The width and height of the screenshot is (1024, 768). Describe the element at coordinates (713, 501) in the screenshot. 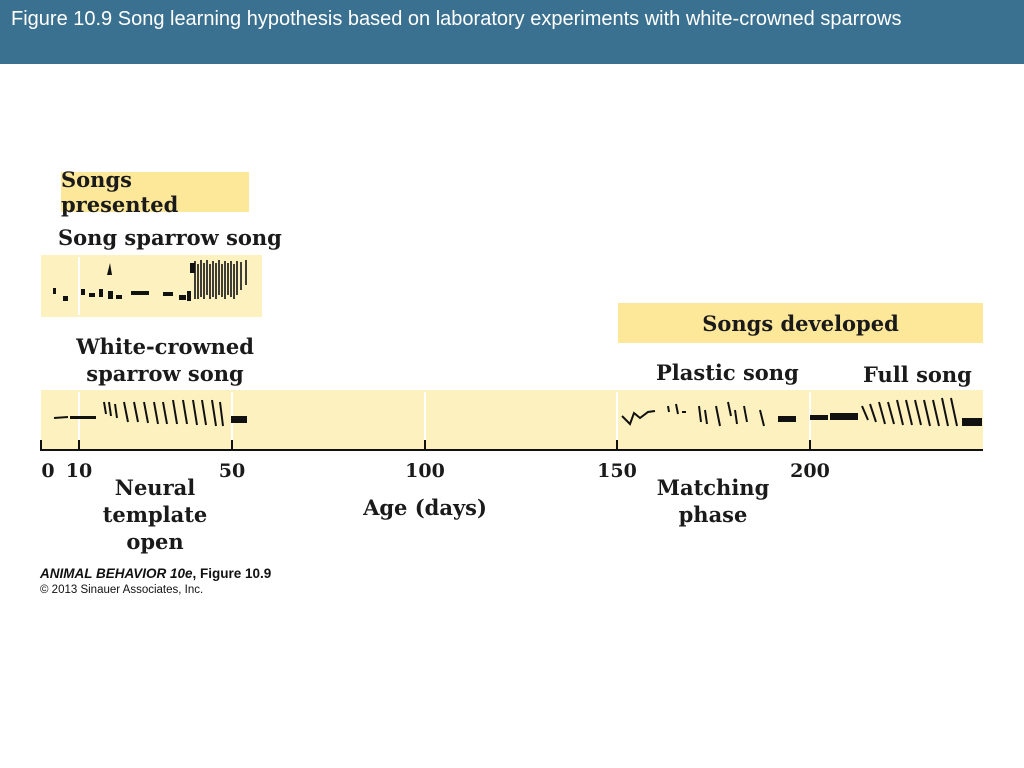

I see `matching-phase-label: Matching phase` at that location.